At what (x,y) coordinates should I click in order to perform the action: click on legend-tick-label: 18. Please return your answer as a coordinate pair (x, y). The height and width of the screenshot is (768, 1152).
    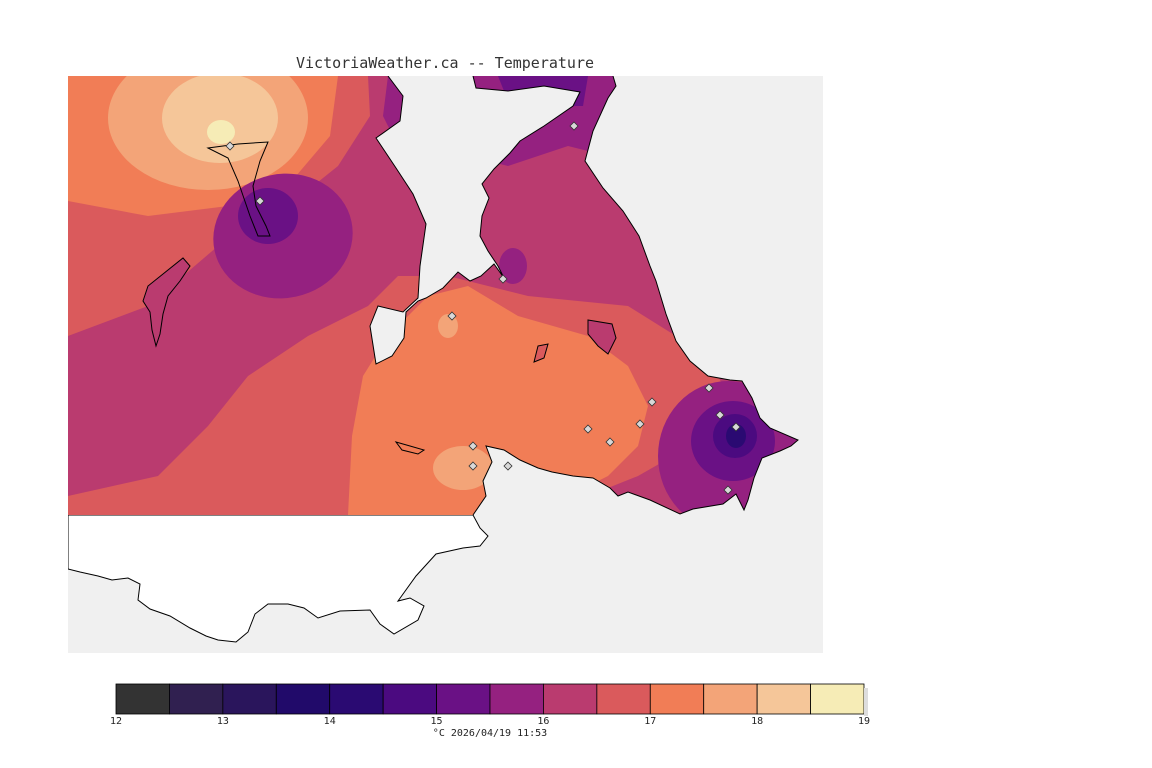
    Looking at the image, I should click on (757, 721).